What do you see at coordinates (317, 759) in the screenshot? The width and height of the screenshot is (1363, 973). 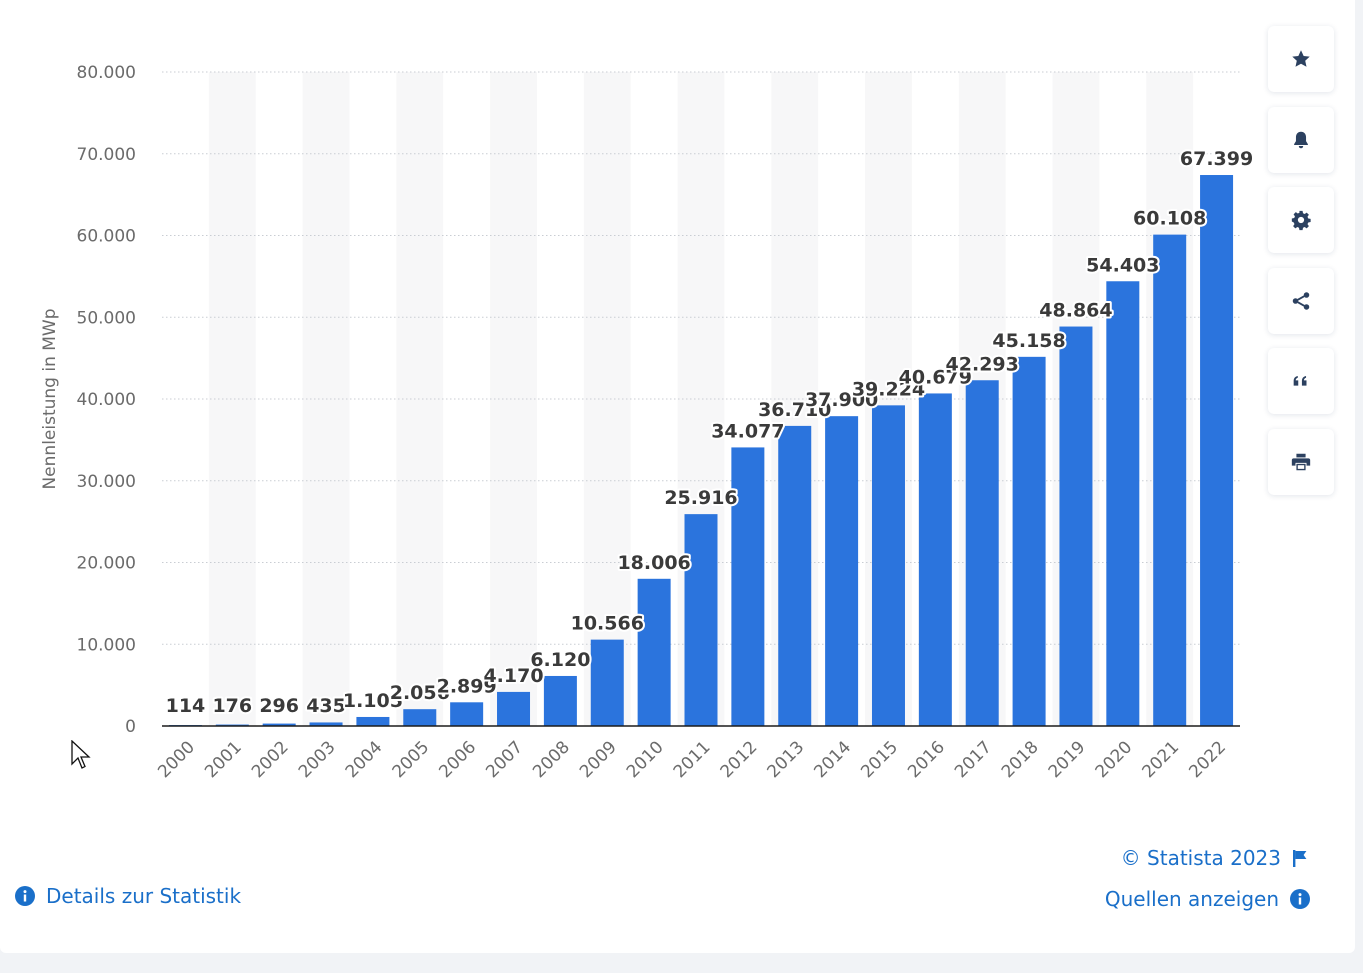 I see `x-tick-label: 2003` at bounding box center [317, 759].